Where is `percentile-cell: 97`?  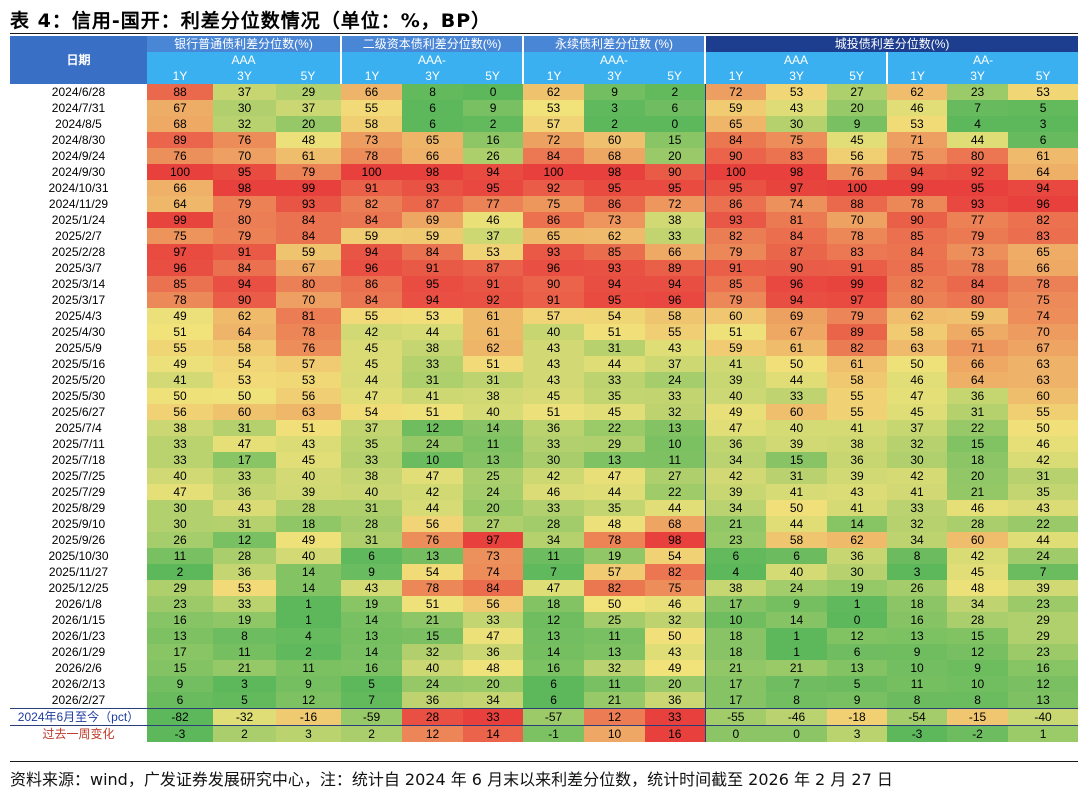
percentile-cell: 97 is located at coordinates (180, 252).